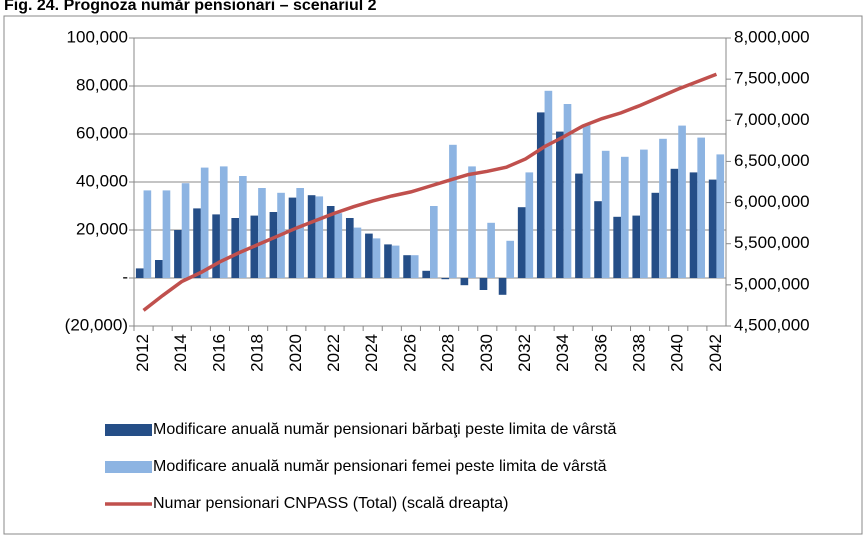 Image resolution: width=866 pixels, height=536 pixels. What do you see at coordinates (772, 160) in the screenshot?
I see `y2-tick-label: 6,500,000` at bounding box center [772, 160].